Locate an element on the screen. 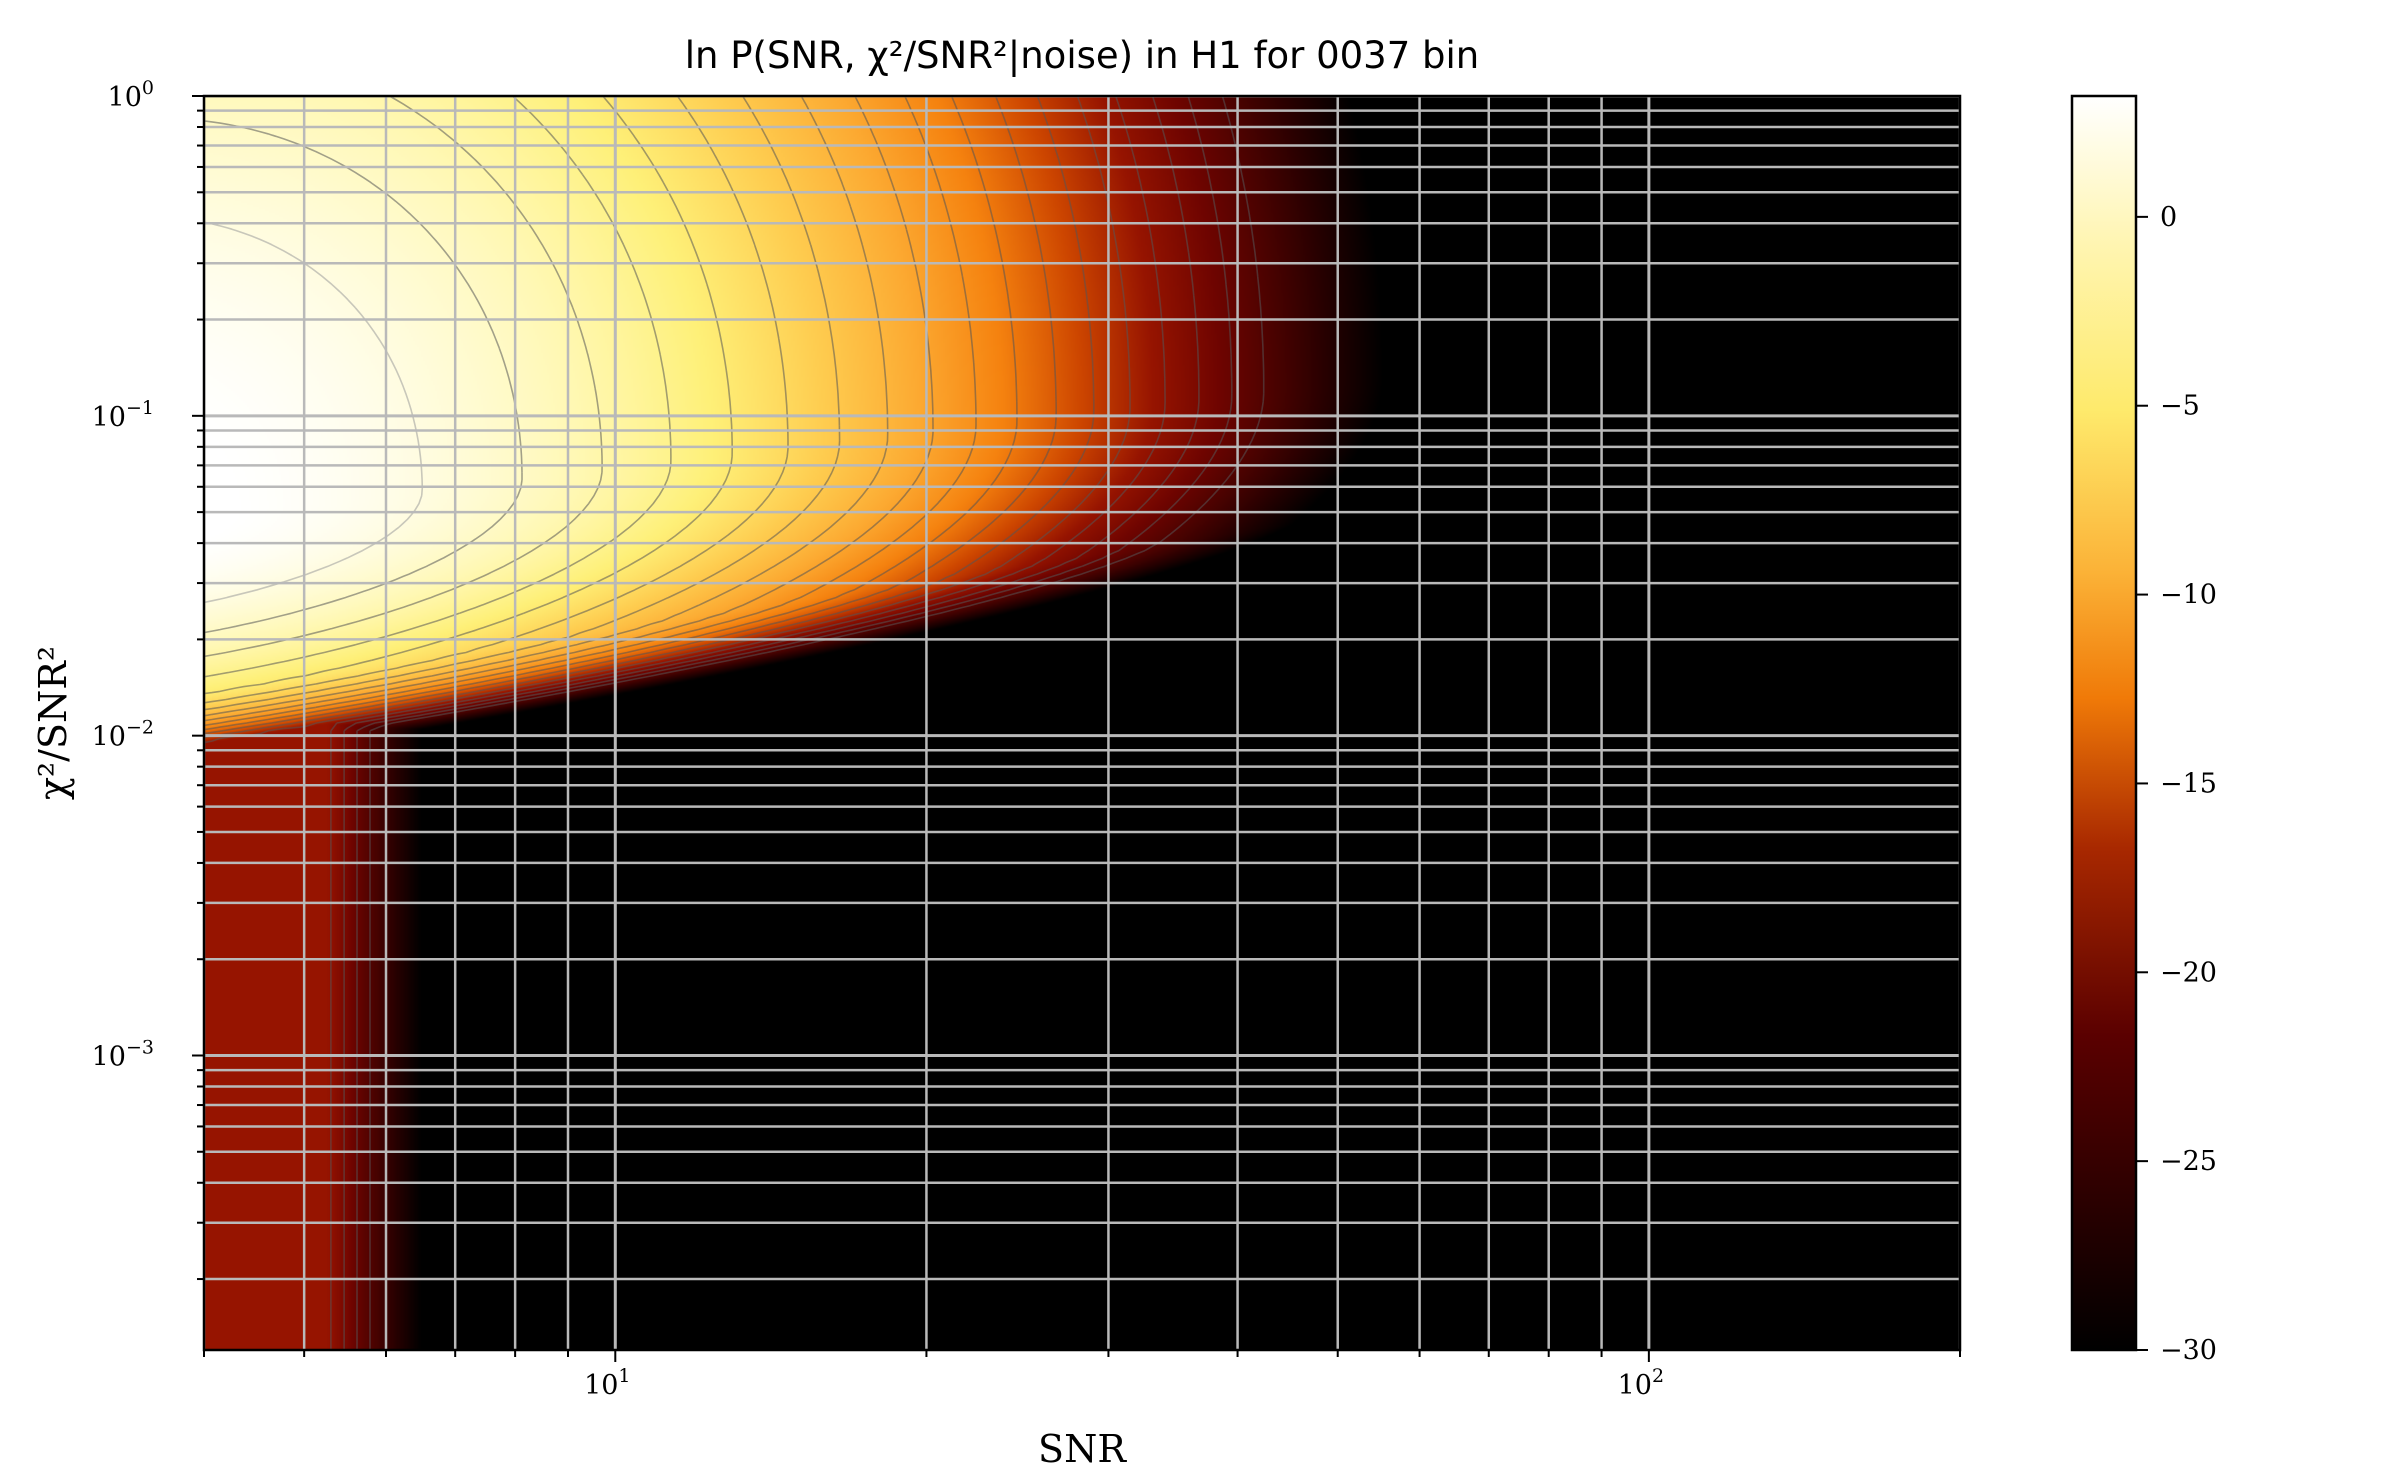 The image size is (2400, 1483). colorbar-tick-label: −15 is located at coordinates (2188, 783).